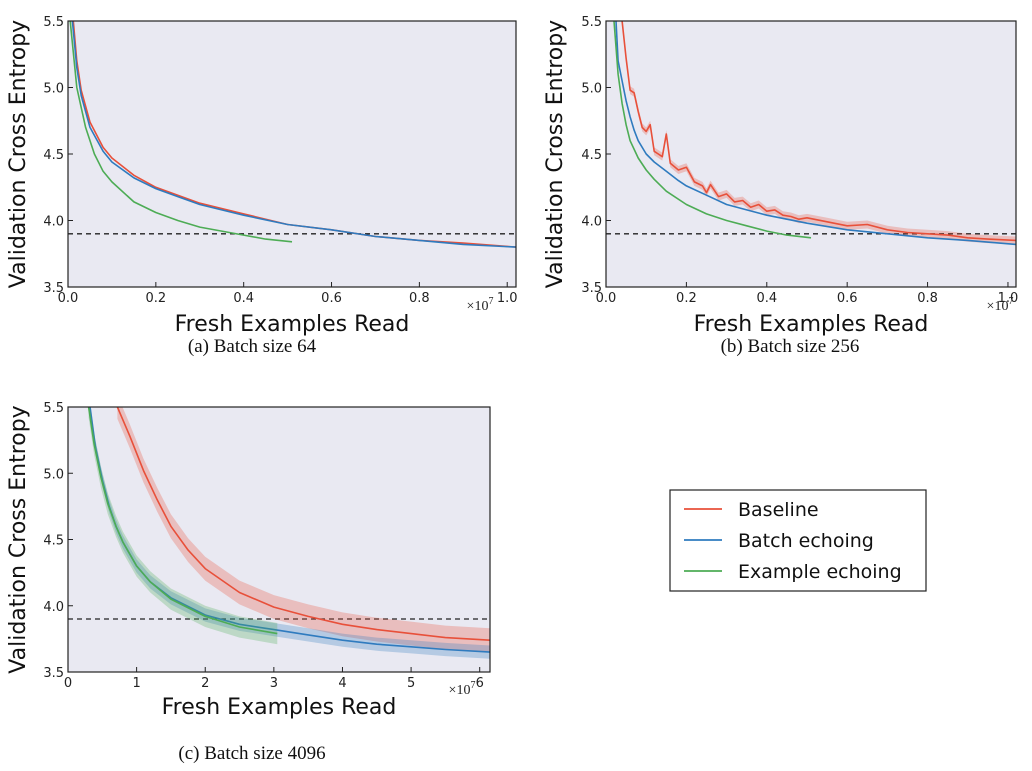  I want to click on legend-label-baseline: Baseline, so click(778, 510).